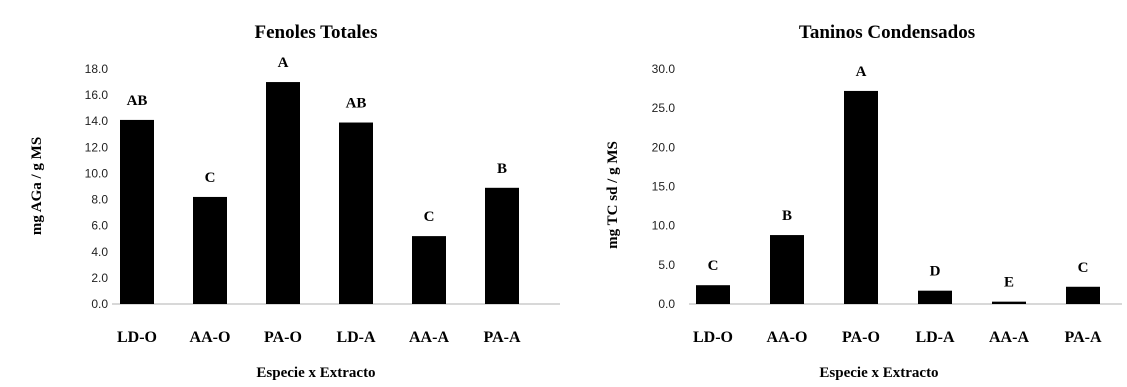 The height and width of the screenshot is (387, 1127). I want to click on y-tick-label: 18.0, so click(97, 69).